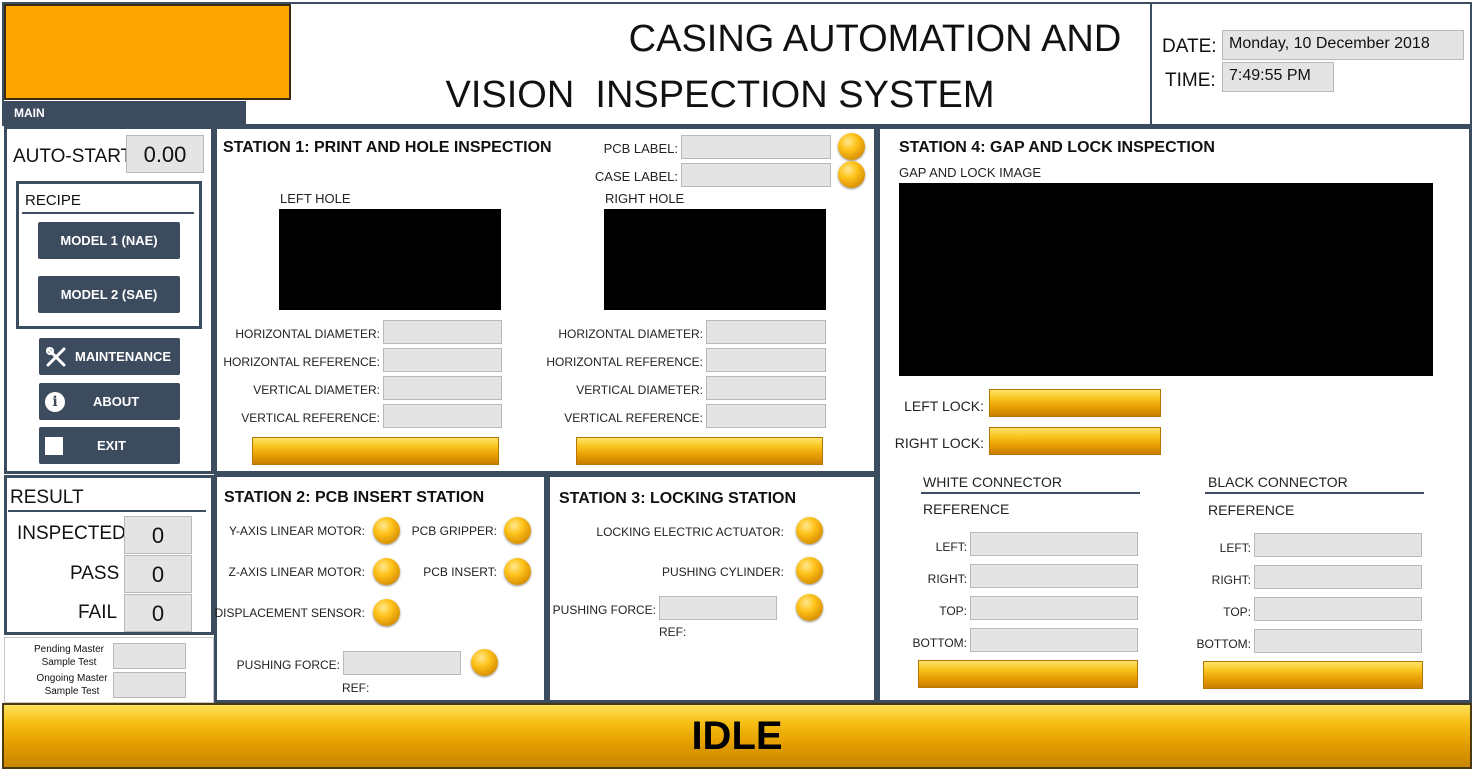  I want to click on white-right-value, so click(1054, 576).